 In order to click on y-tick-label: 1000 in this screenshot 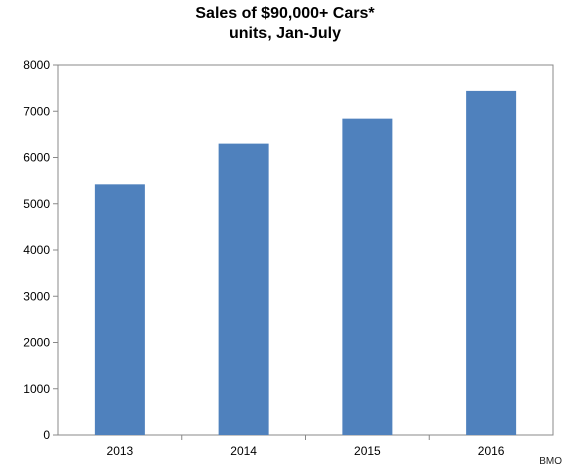, I will do `click(36, 389)`.